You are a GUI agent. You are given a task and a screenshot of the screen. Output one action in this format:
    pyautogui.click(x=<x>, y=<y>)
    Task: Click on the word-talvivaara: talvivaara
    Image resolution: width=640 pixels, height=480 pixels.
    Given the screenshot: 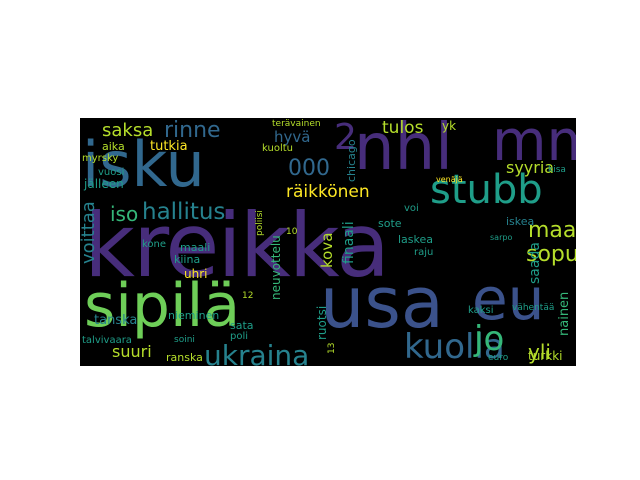 What is the action you would take?
    pyautogui.click(x=107, y=340)
    